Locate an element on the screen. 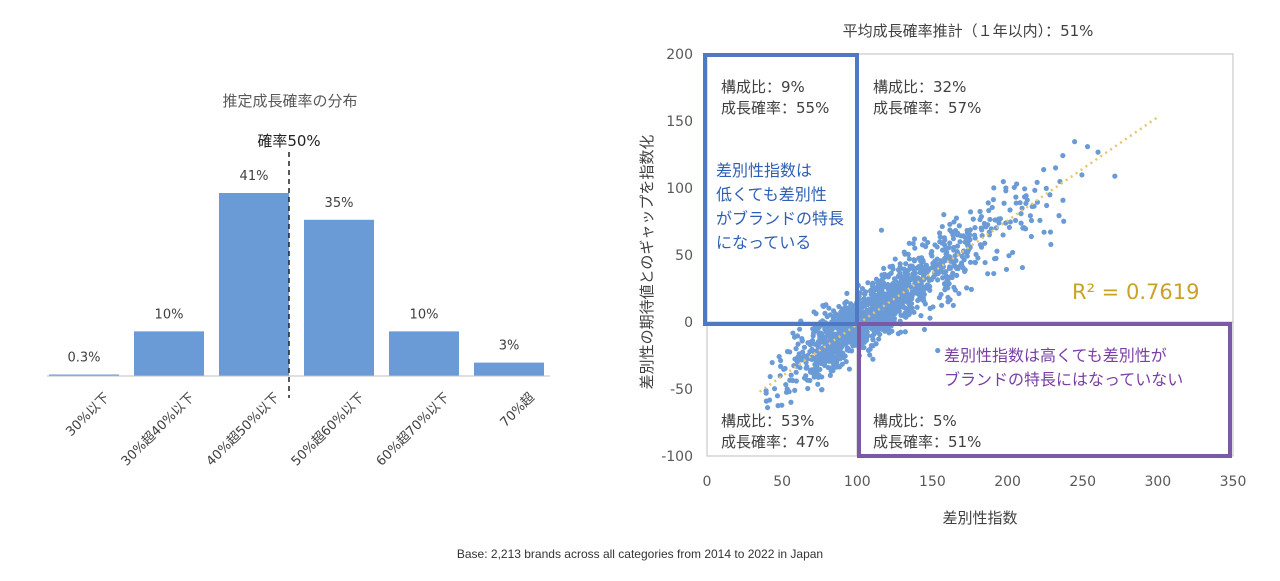  trendline is located at coordinates (958, 254).